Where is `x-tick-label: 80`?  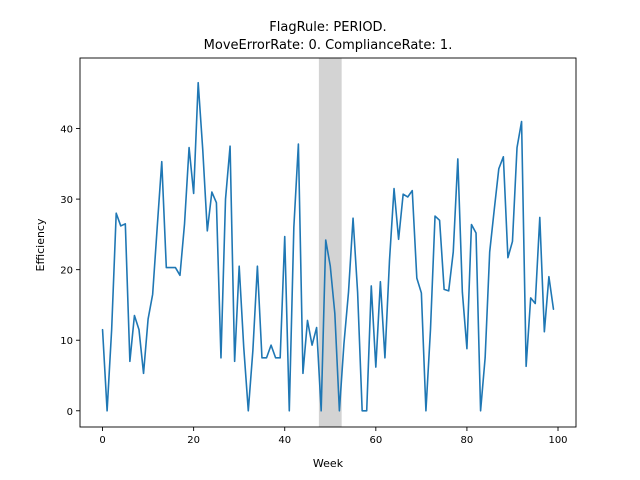 x-tick-label: 80 is located at coordinates (467, 440).